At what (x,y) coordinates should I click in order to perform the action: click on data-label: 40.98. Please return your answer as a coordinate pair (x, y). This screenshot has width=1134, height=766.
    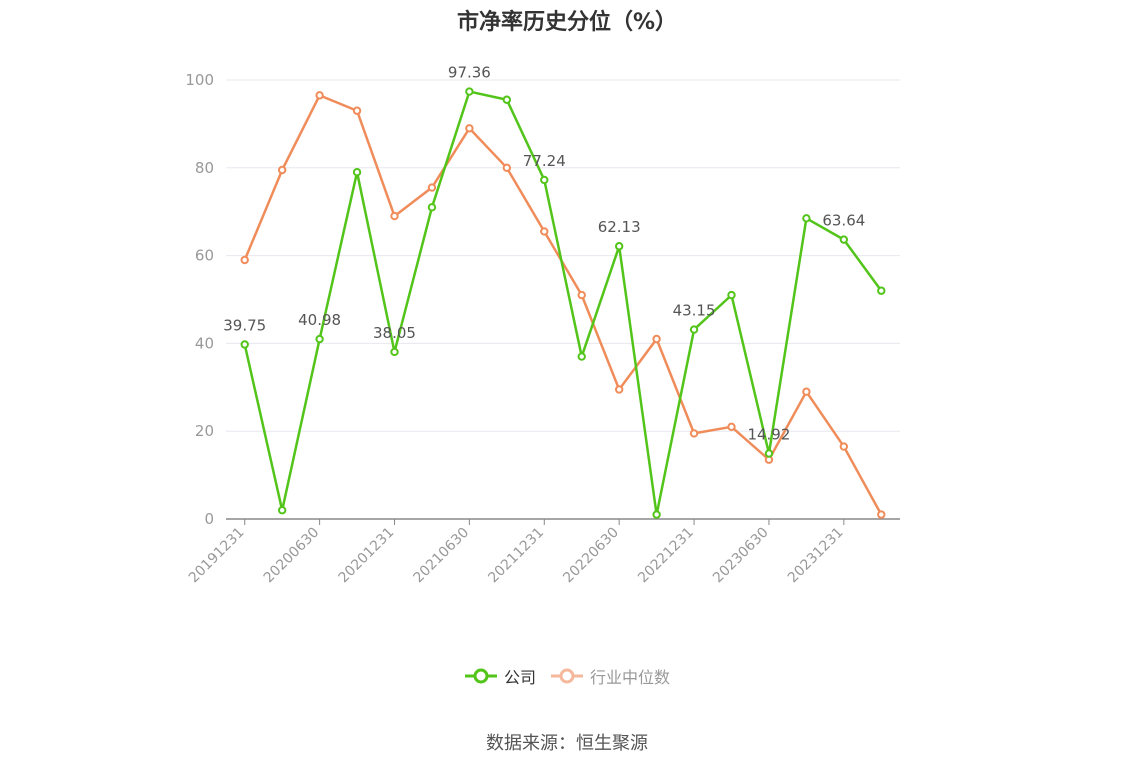
    Looking at the image, I should click on (319, 320).